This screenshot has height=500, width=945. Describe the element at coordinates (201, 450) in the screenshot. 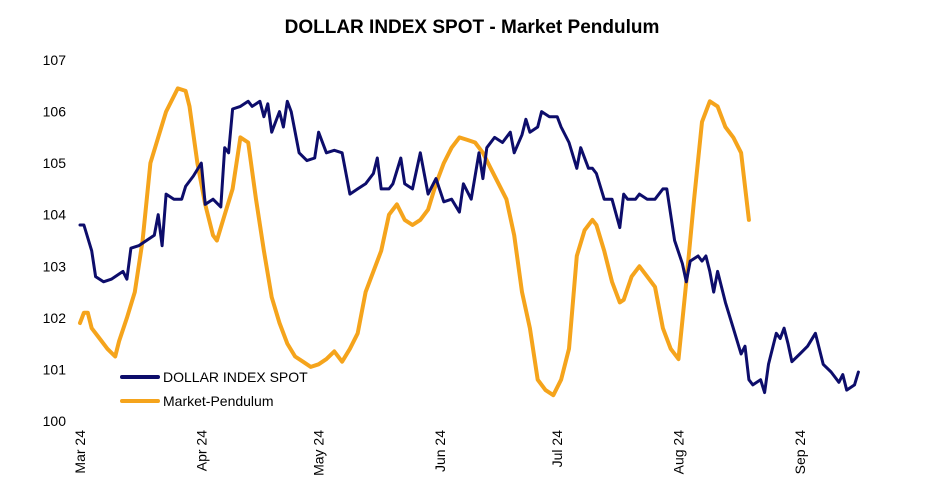

I see `x-tick-label: Apr 24` at that location.